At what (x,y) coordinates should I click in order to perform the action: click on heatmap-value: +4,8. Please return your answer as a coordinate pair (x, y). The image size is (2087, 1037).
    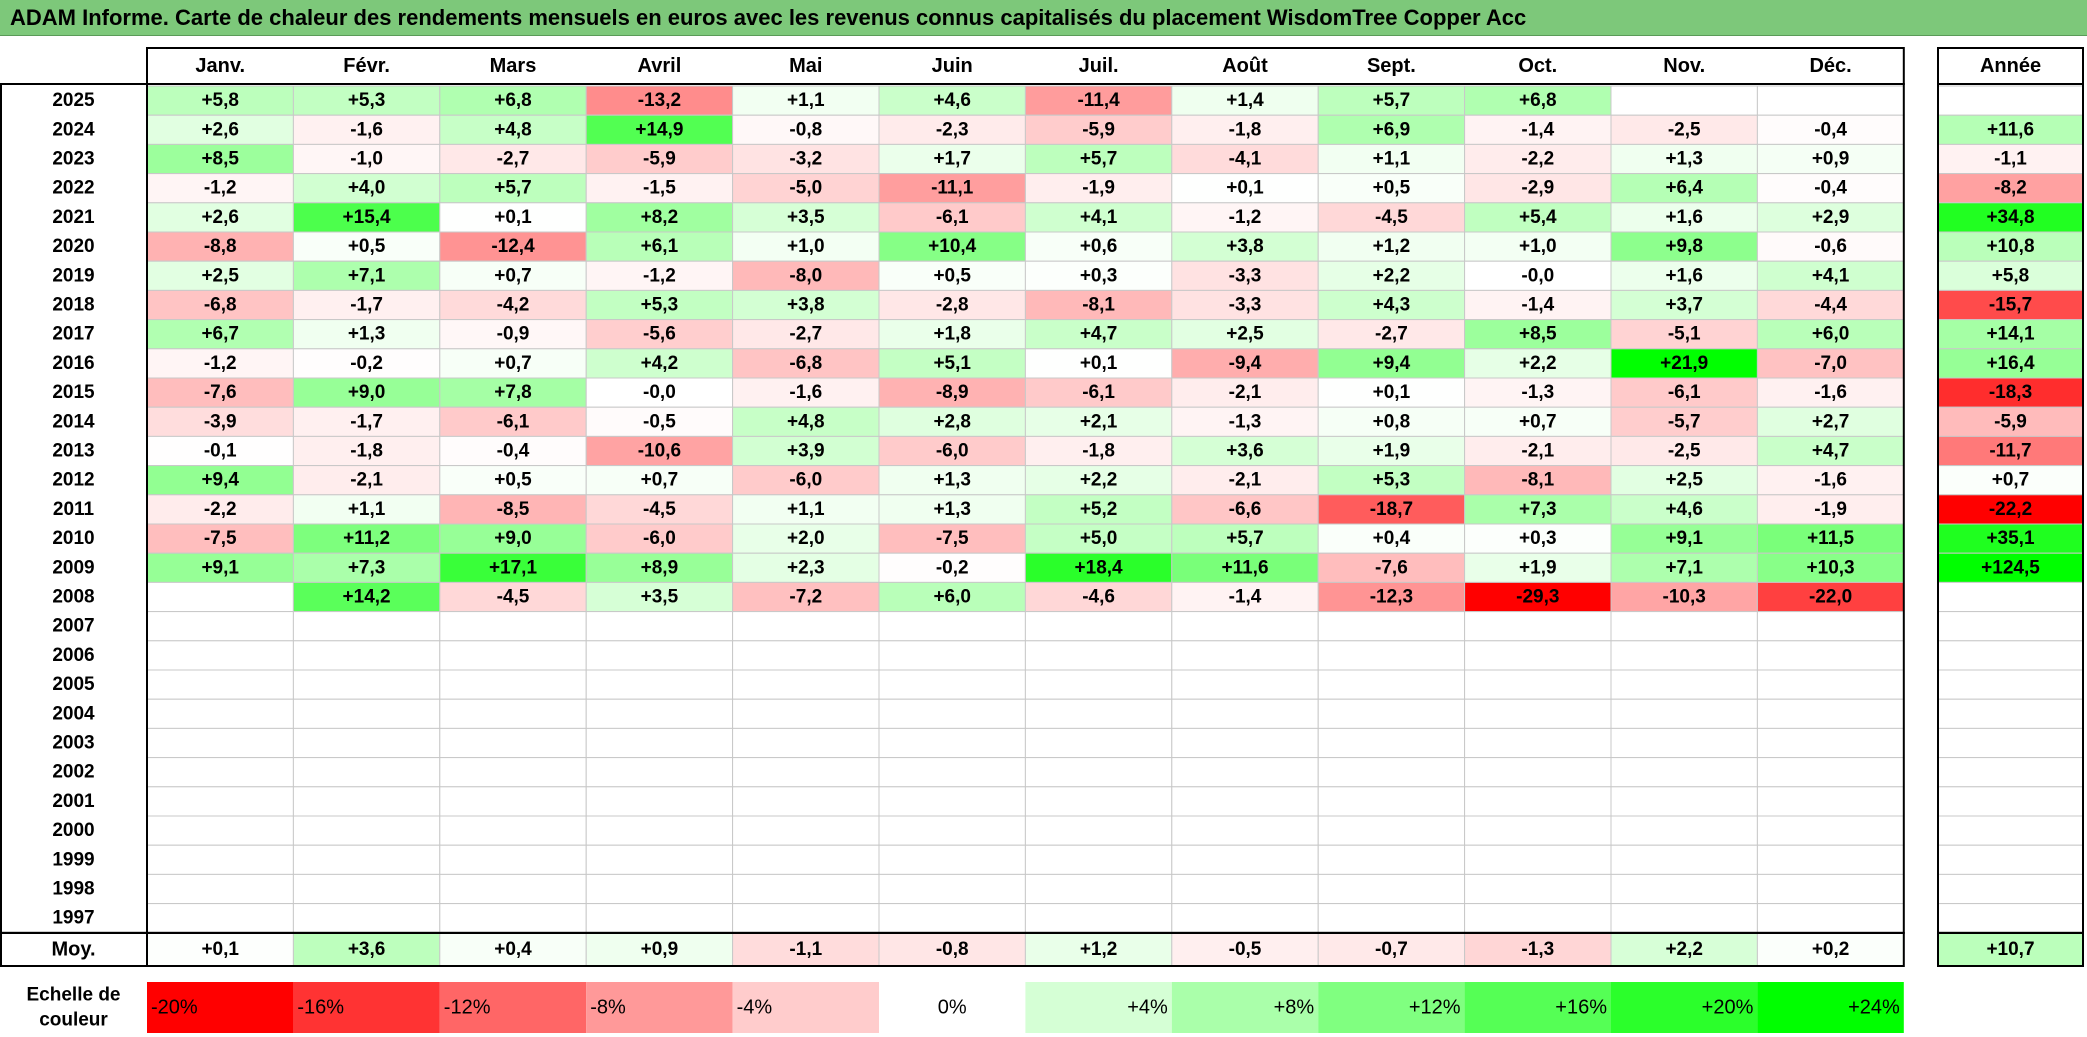
    Looking at the image, I should click on (513, 129).